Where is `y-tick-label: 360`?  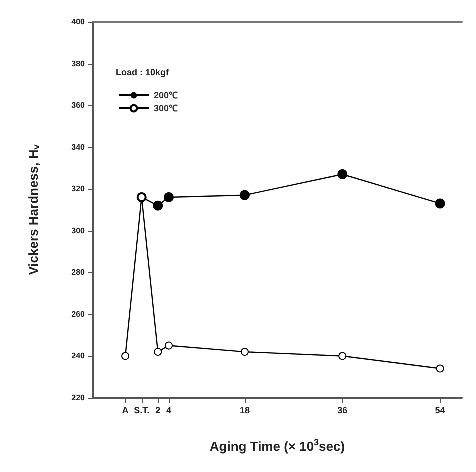
y-tick-label: 360 is located at coordinates (79, 105).